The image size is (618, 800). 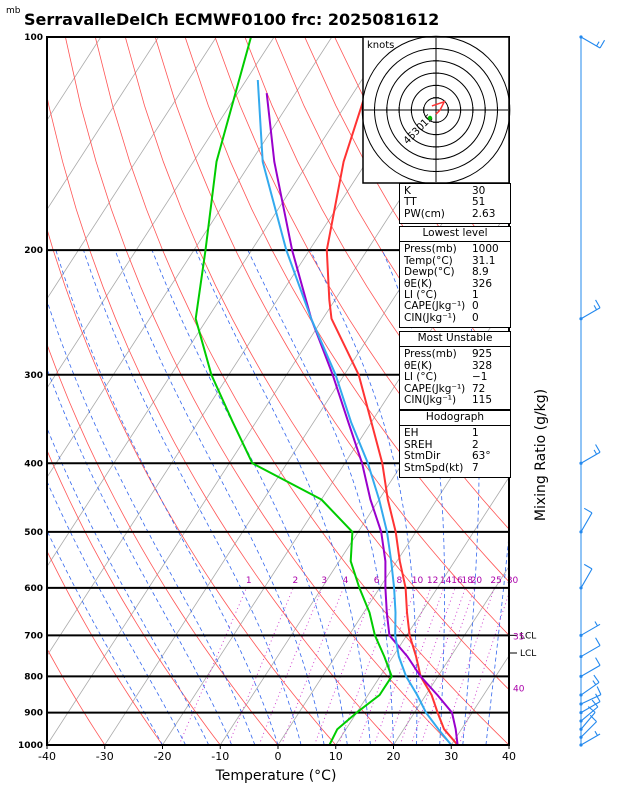 What do you see at coordinates (455, 456) in the screenshot?
I see `table-row: StmDir 63°` at bounding box center [455, 456].